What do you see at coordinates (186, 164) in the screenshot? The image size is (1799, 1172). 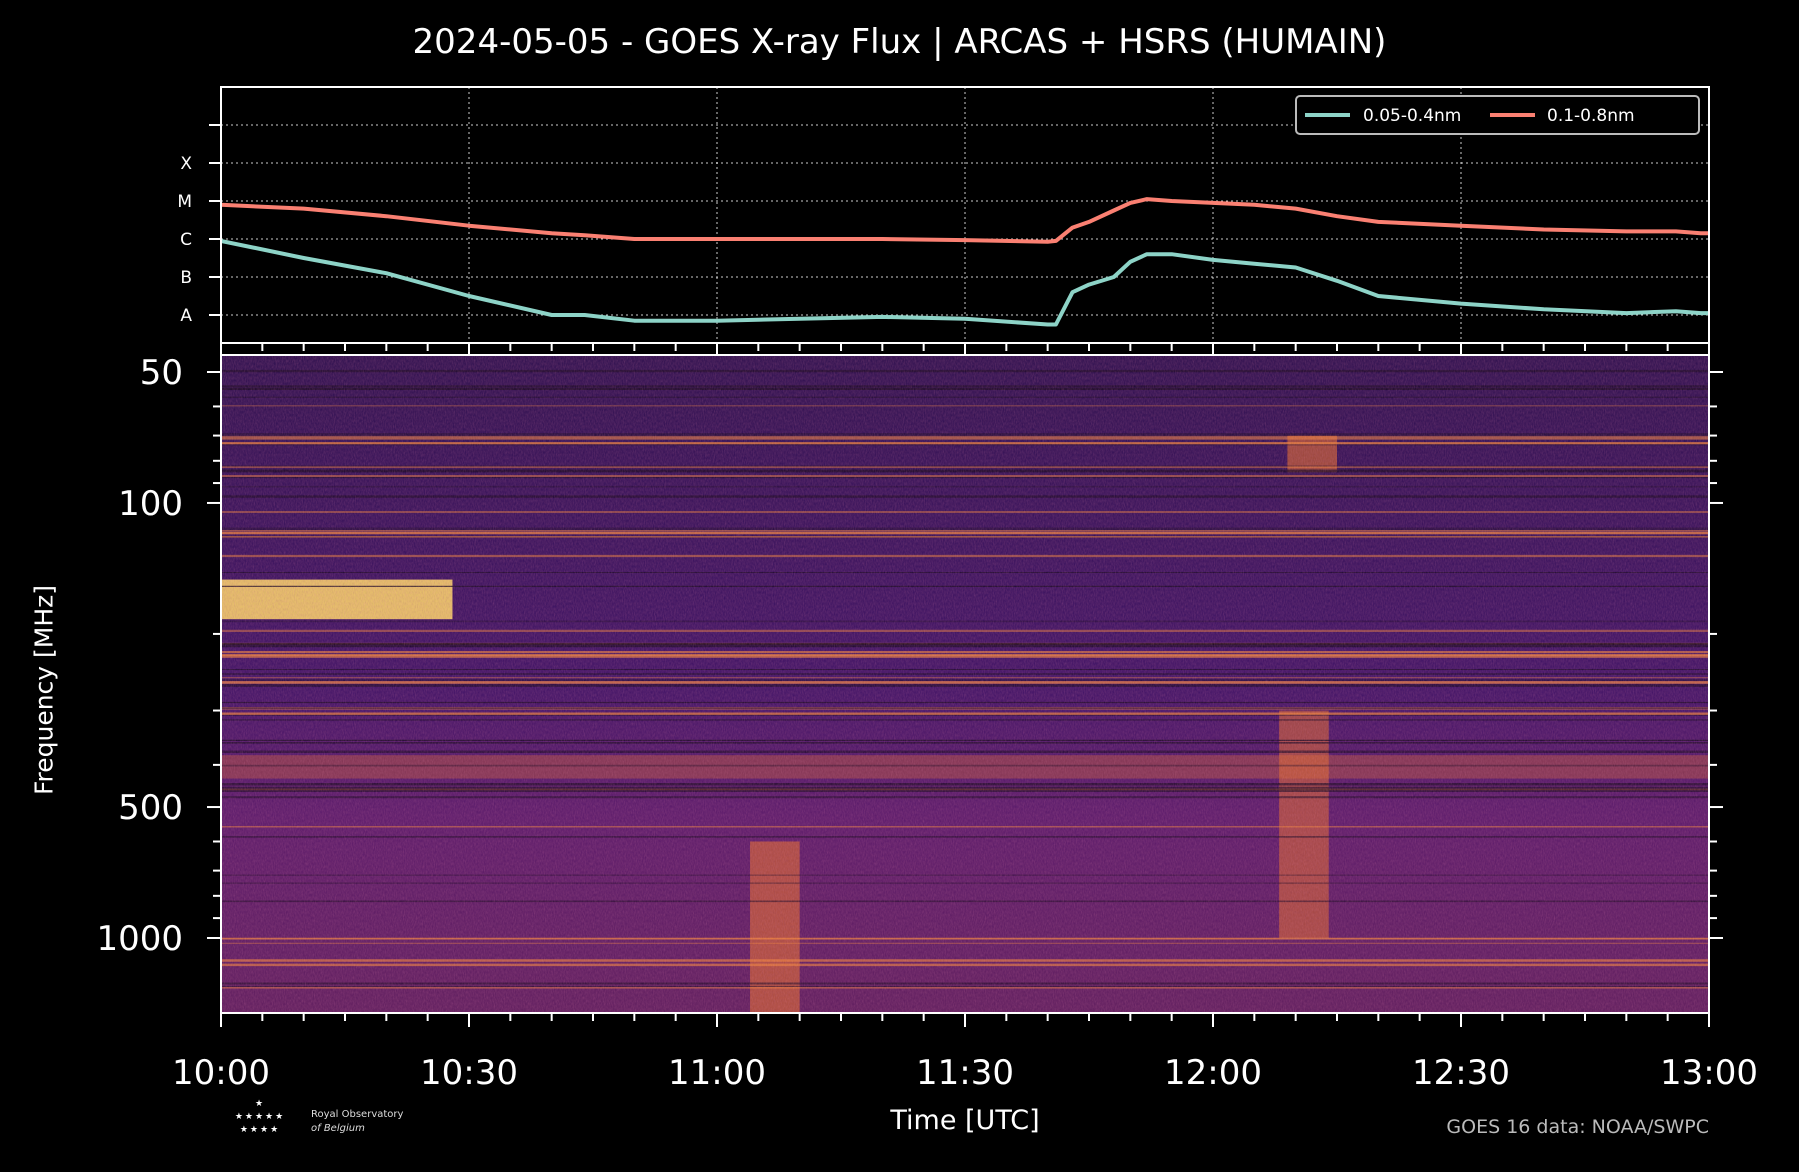 I see `goes-ytick-label: X` at bounding box center [186, 164].